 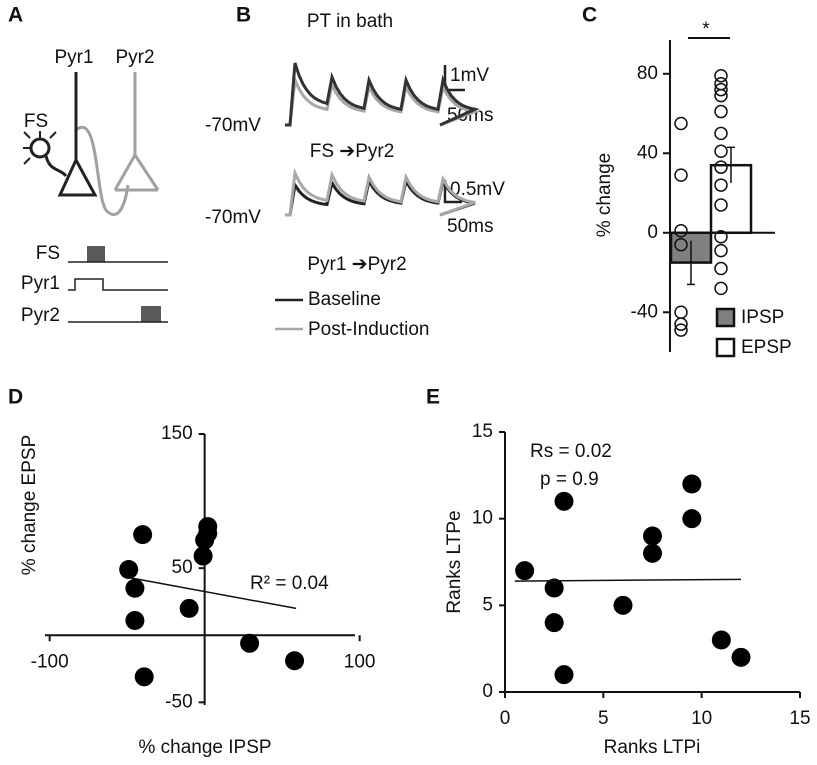 I want to click on annotation: R² = 0.04, so click(x=289, y=583).